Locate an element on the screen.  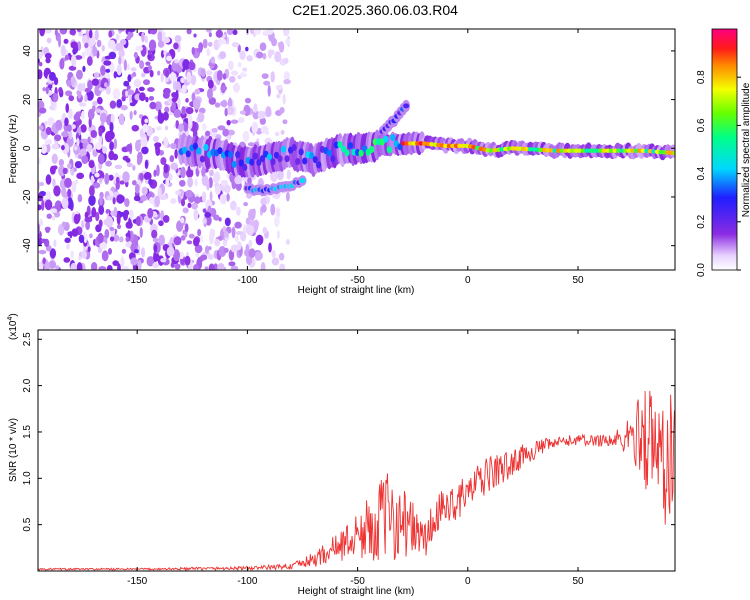
colorbar-gradient is located at coordinates (724, 149).